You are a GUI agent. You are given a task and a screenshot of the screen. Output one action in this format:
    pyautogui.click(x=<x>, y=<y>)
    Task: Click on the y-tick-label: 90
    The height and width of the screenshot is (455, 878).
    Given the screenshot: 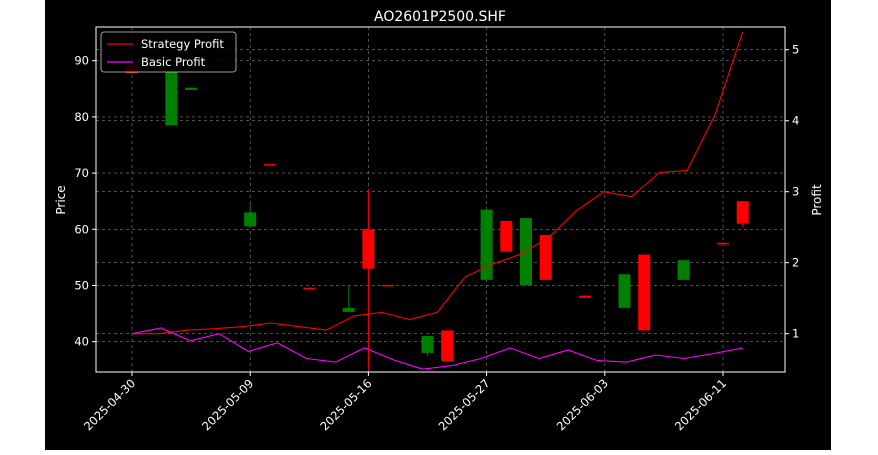 What is the action you would take?
    pyautogui.click(x=81, y=61)
    